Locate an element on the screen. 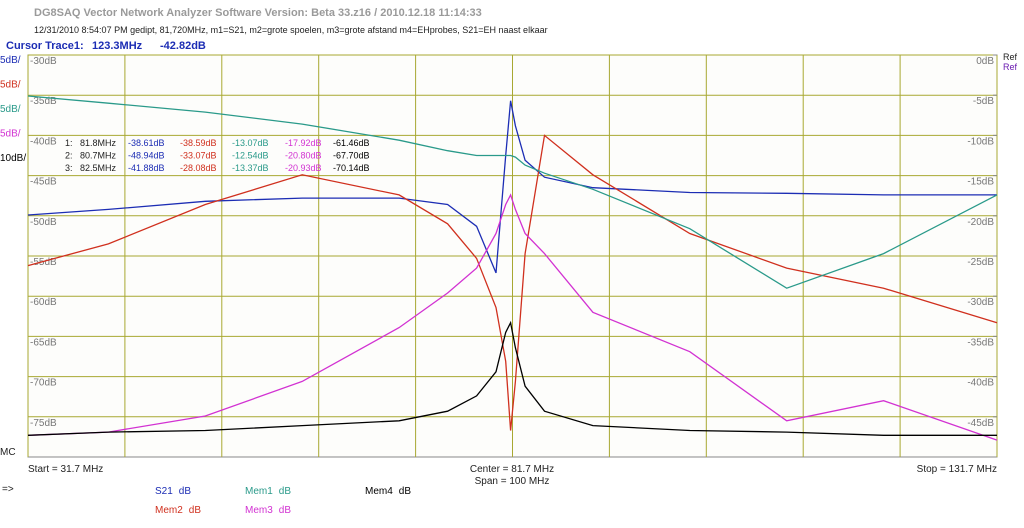 The width and height of the screenshot is (1024, 528). marker-cell: -20.80dB is located at coordinates (303, 156).